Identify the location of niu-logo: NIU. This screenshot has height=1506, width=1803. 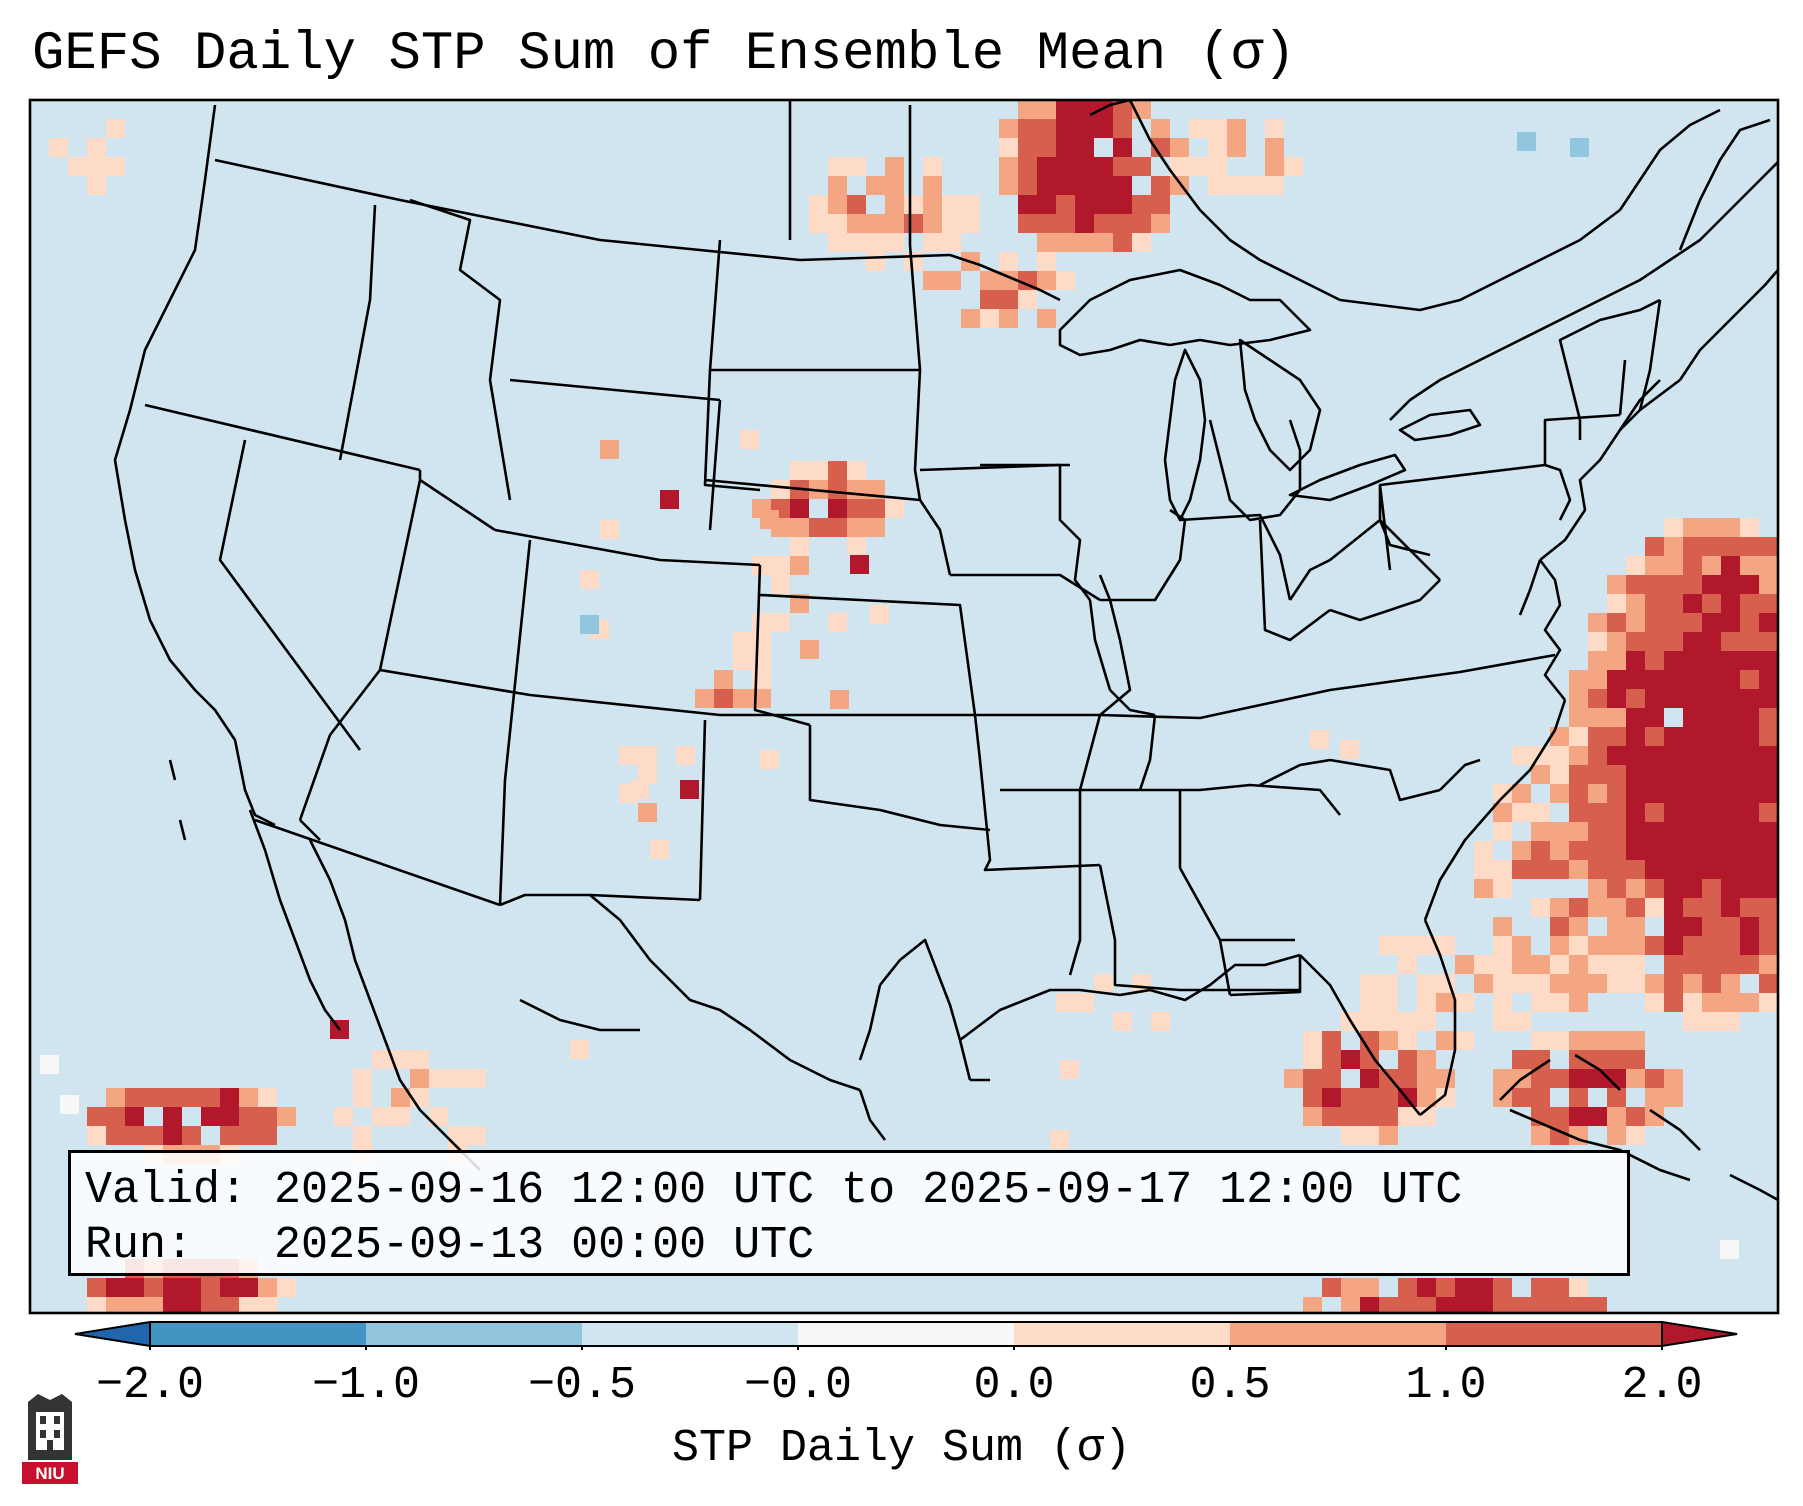
(50, 1439).